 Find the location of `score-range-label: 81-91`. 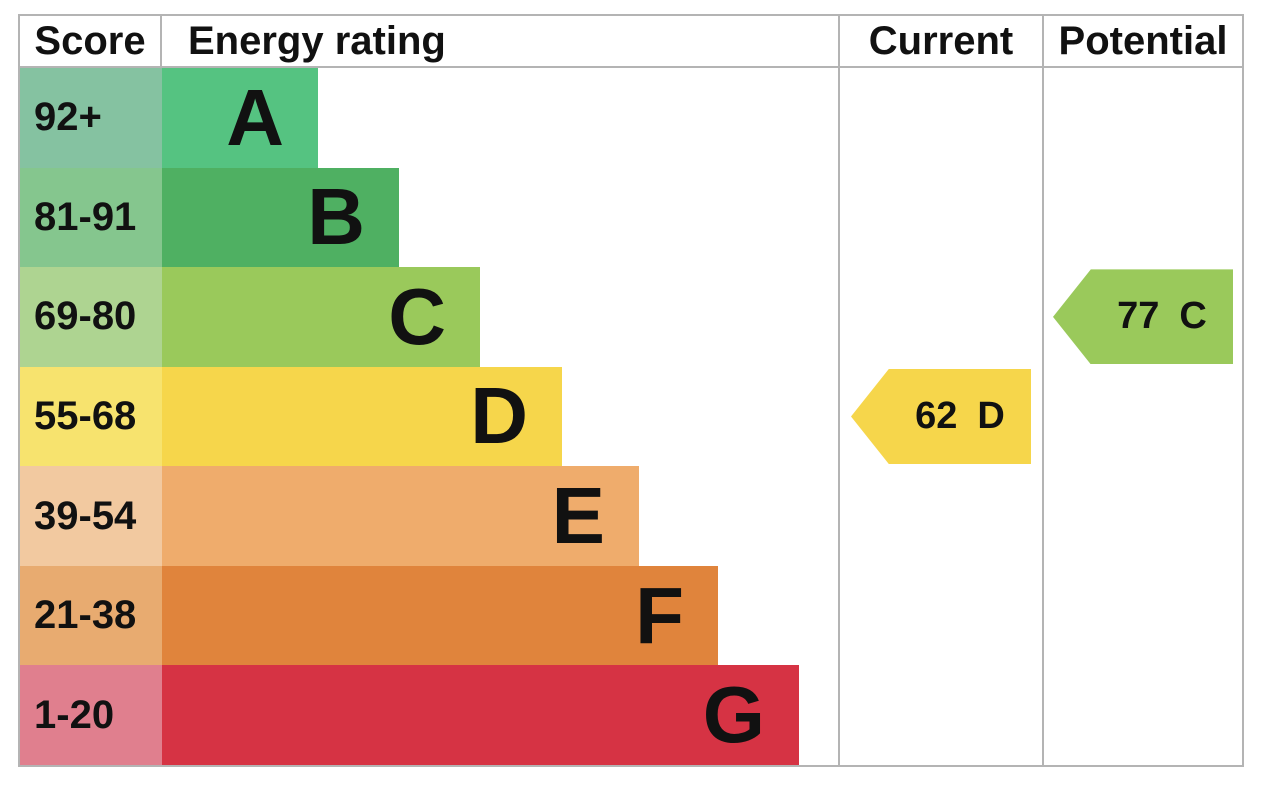

score-range-label: 81-91 is located at coordinates (85, 216).